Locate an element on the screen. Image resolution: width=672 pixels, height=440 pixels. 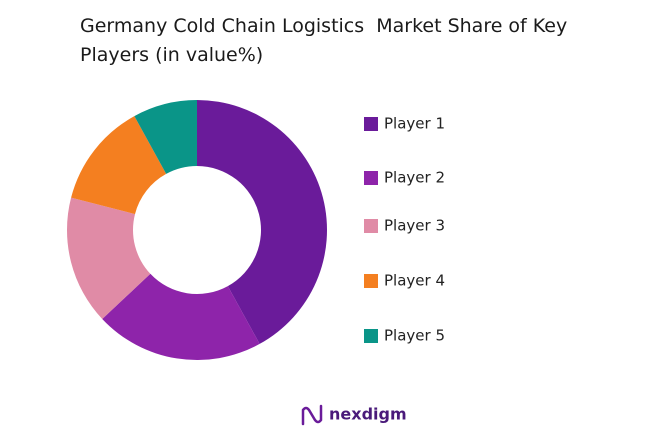
legend-label: Player 4 is located at coordinates (414, 281).